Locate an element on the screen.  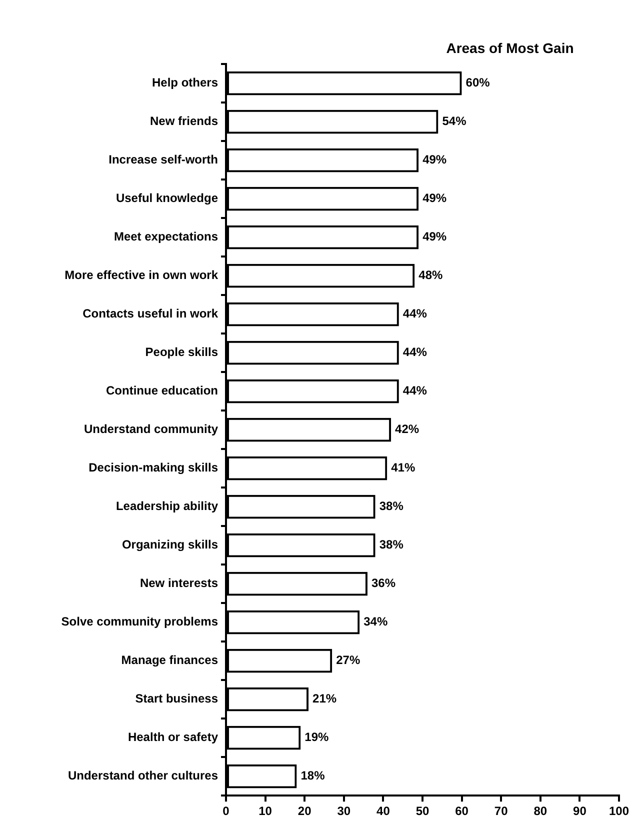
data-label: 48% is located at coordinates (430, 275).